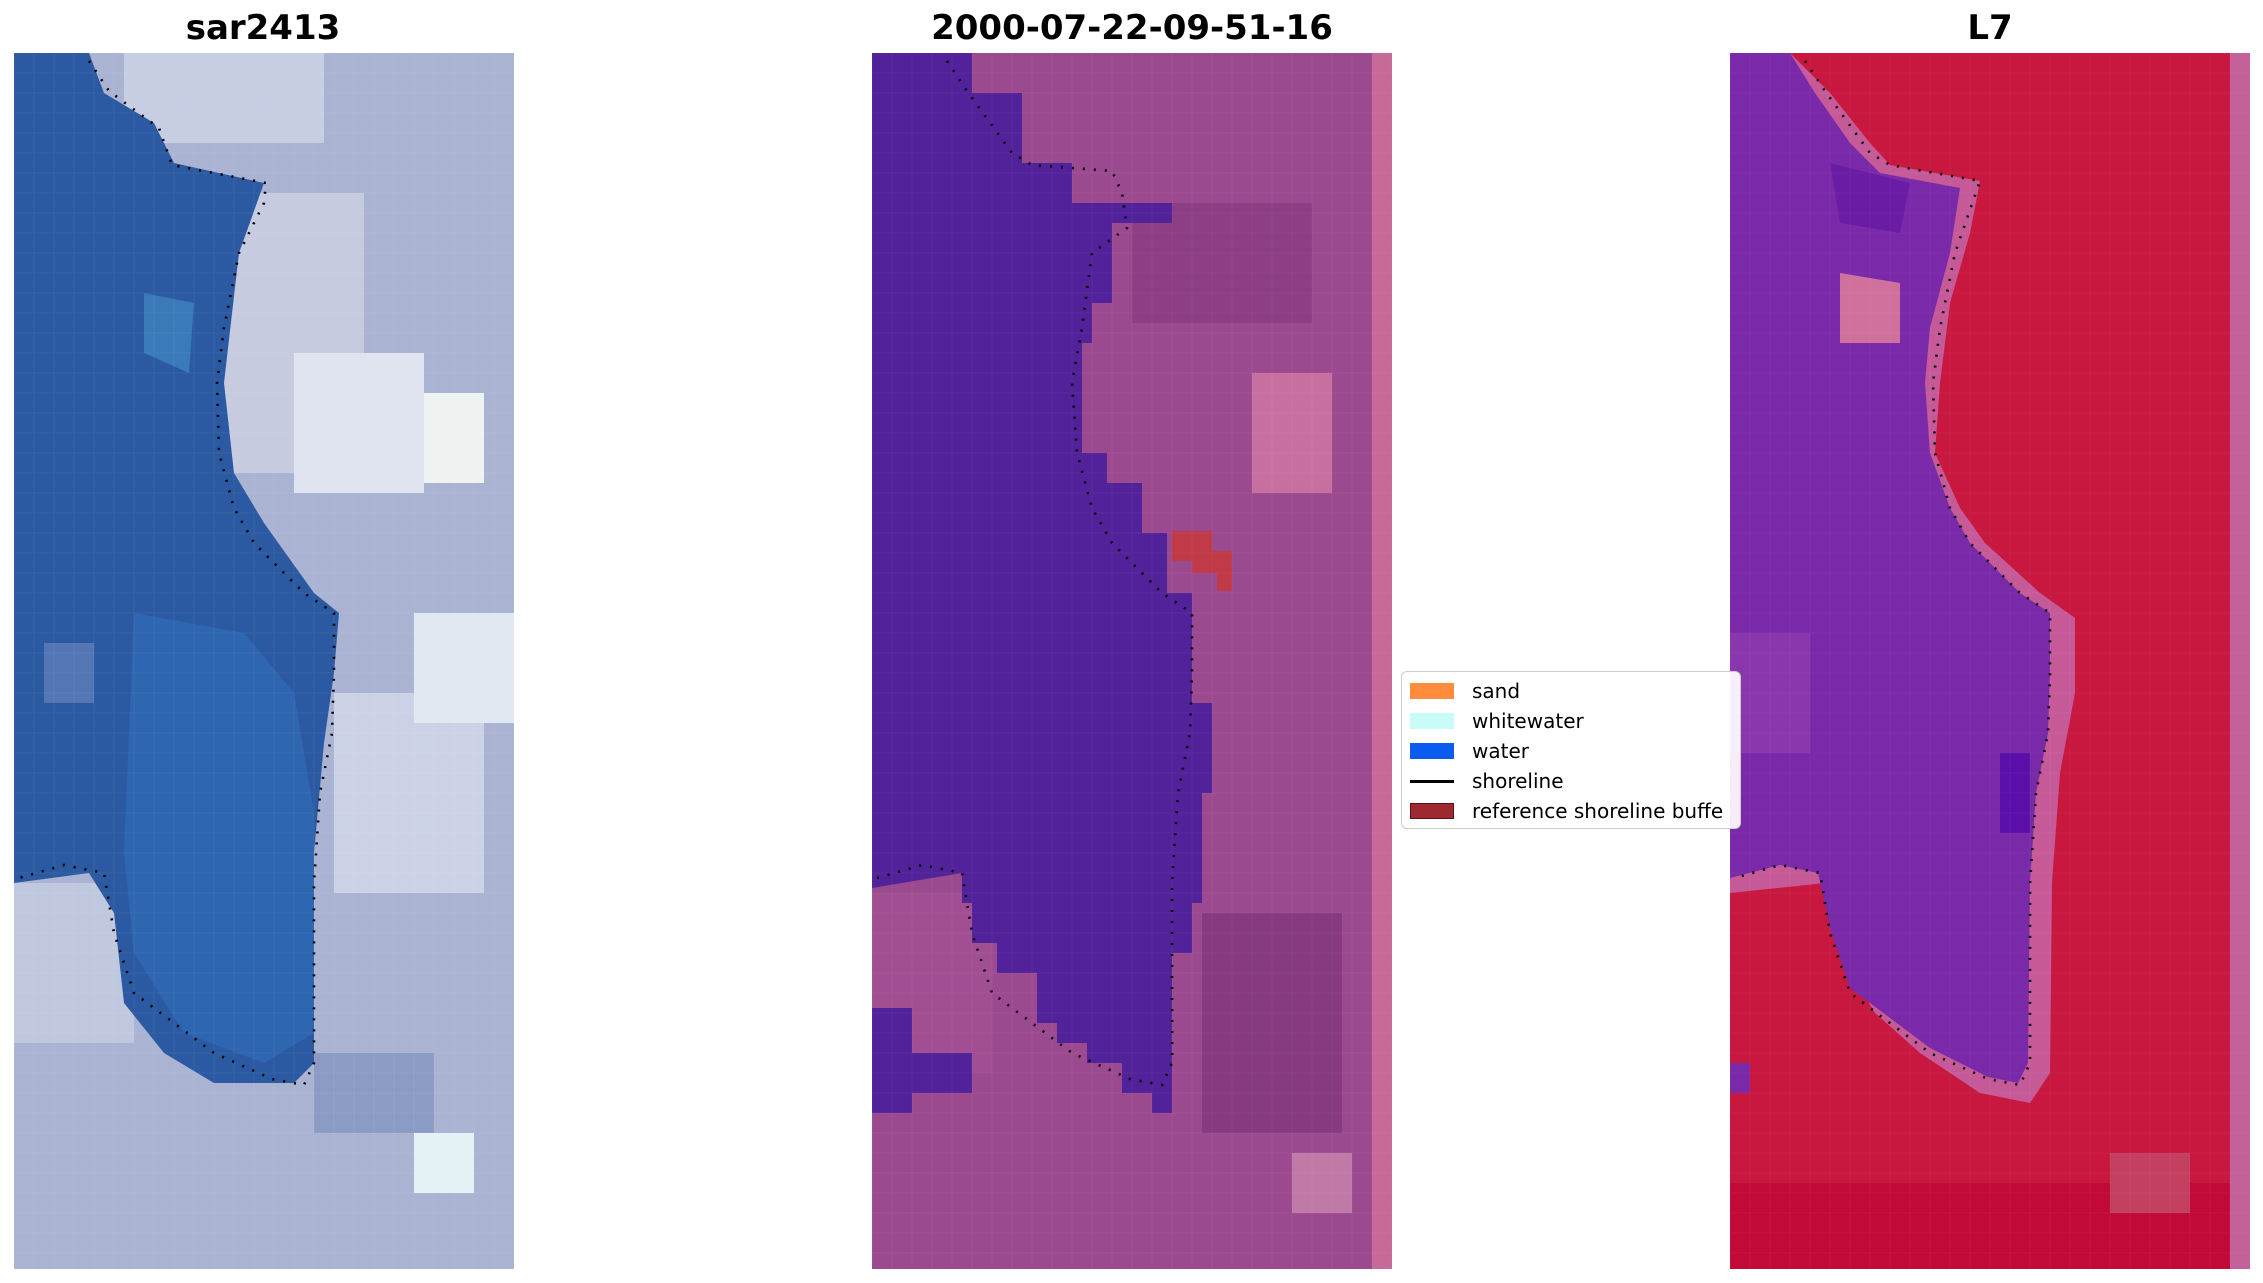  What do you see at coordinates (1035, 573) in the screenshot?
I see `classified-shoreline` at bounding box center [1035, 573].